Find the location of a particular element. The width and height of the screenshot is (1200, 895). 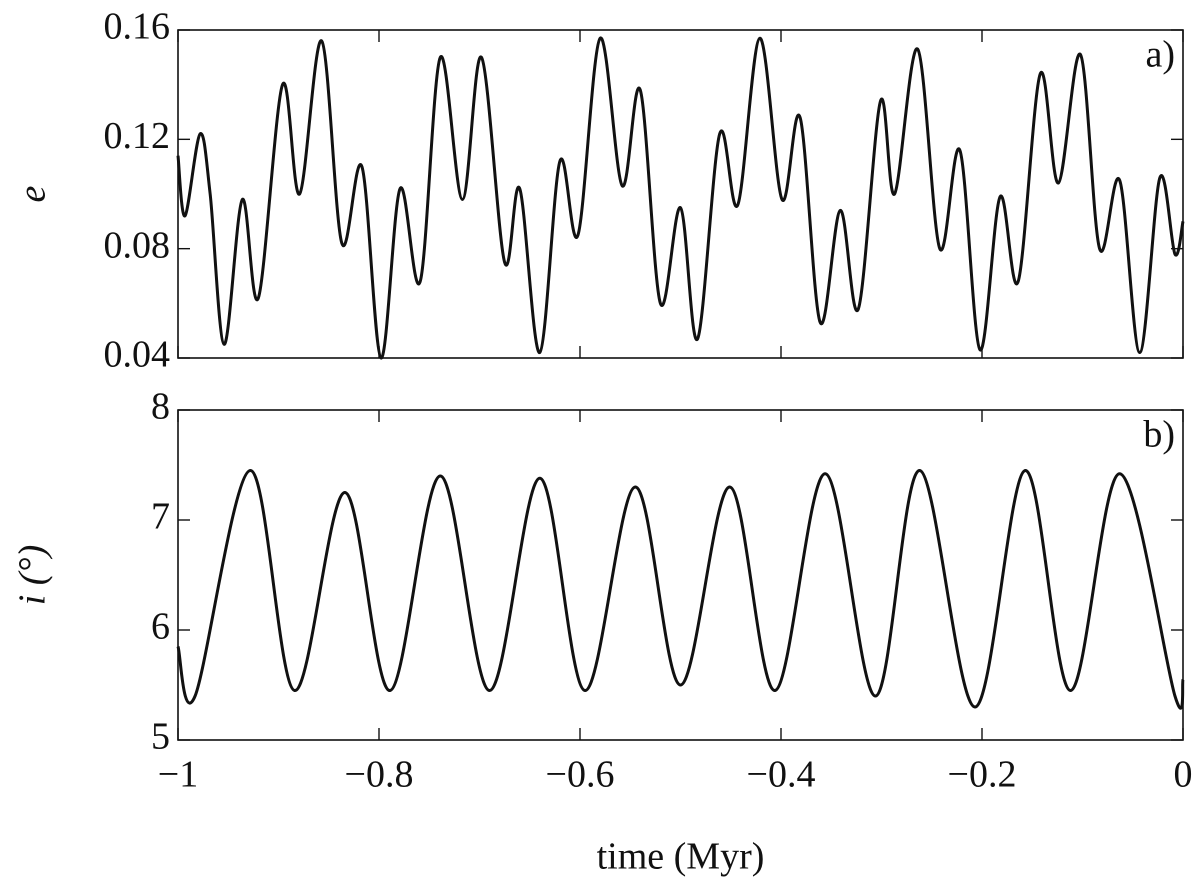

x-axis-label: time (Myr) is located at coordinates (681, 857).